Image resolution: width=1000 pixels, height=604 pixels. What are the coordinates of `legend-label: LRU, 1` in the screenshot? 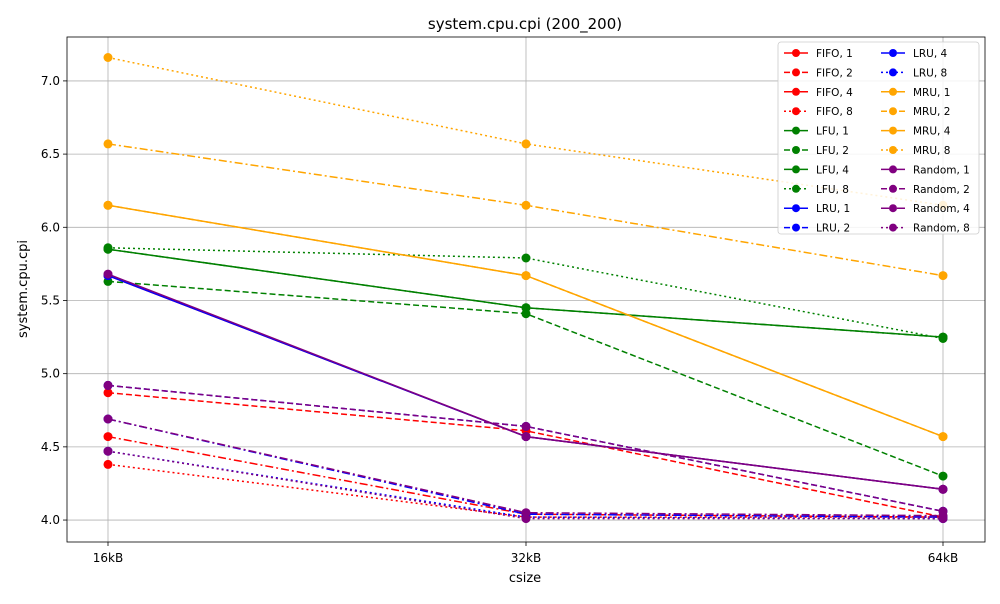 It's located at (833, 209).